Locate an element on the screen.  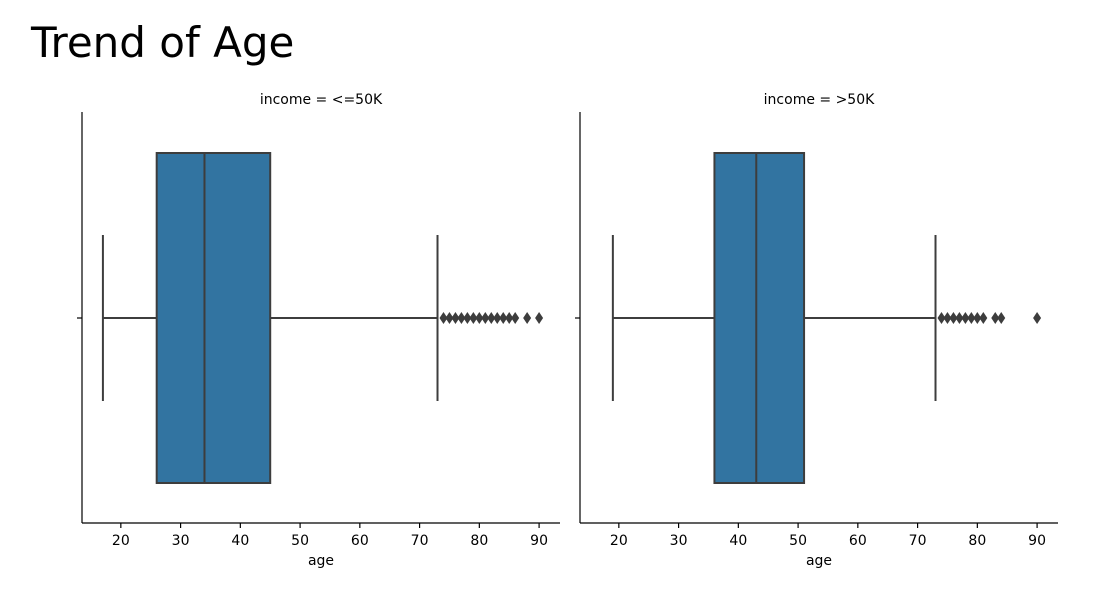
page-title: Trend of Age is located at coordinates (163, 42).